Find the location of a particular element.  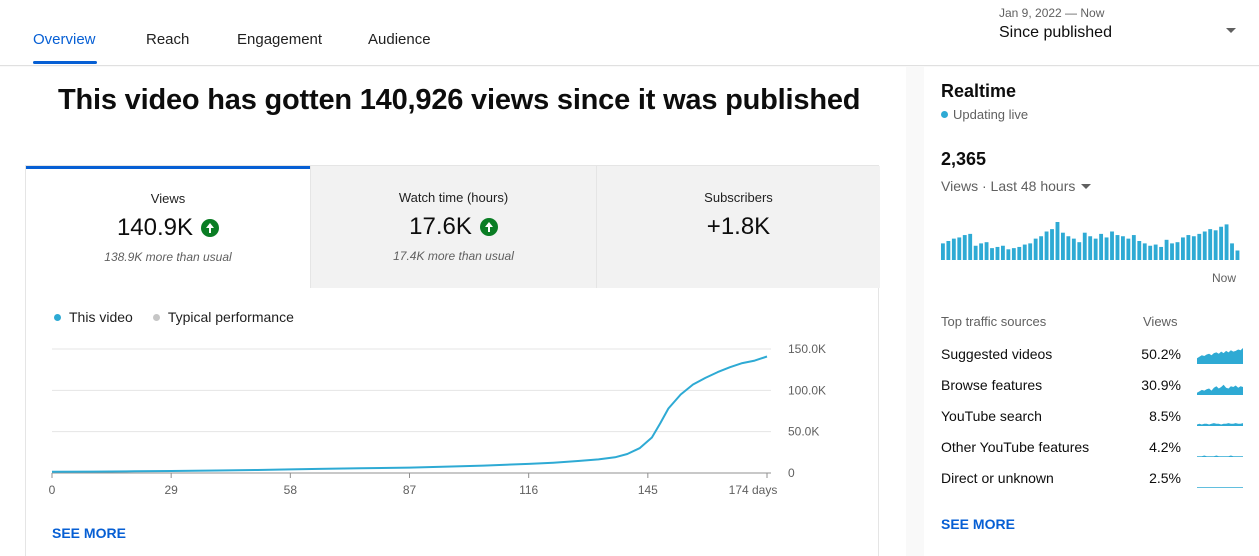

realtime-see-more-link: SEE MORE is located at coordinates (978, 524).